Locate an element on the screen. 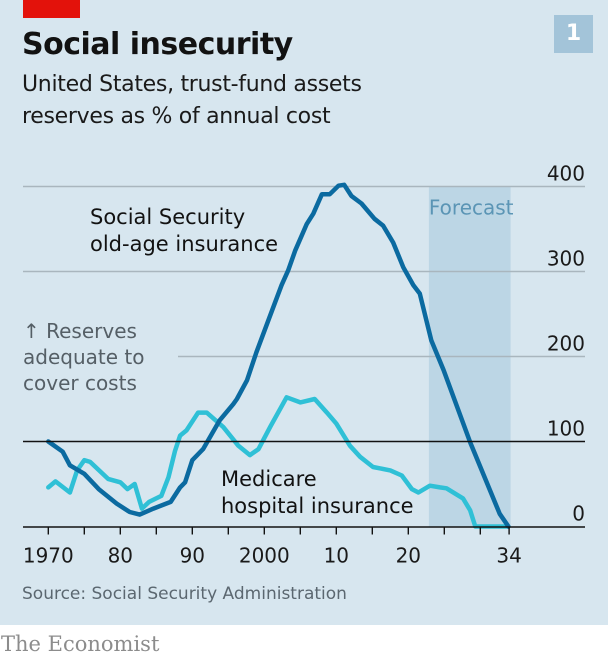 The height and width of the screenshot is (662, 608). x-tick-label-2034: 34 is located at coordinates (508, 556).